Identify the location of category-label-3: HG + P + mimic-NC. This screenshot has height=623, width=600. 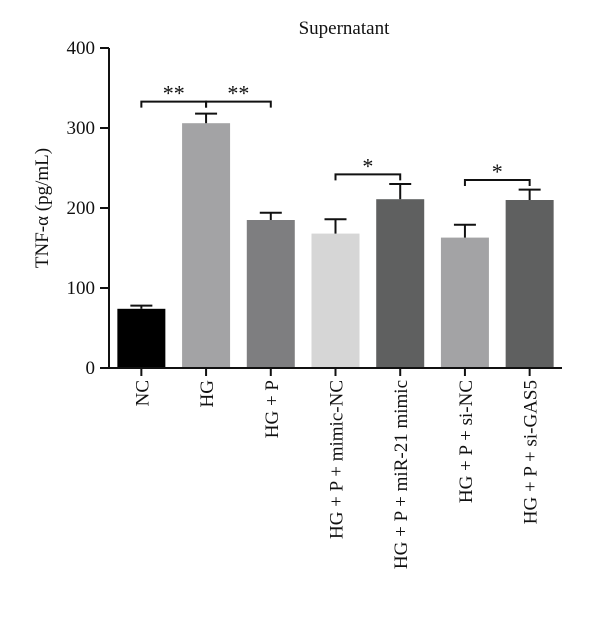
(337, 459).